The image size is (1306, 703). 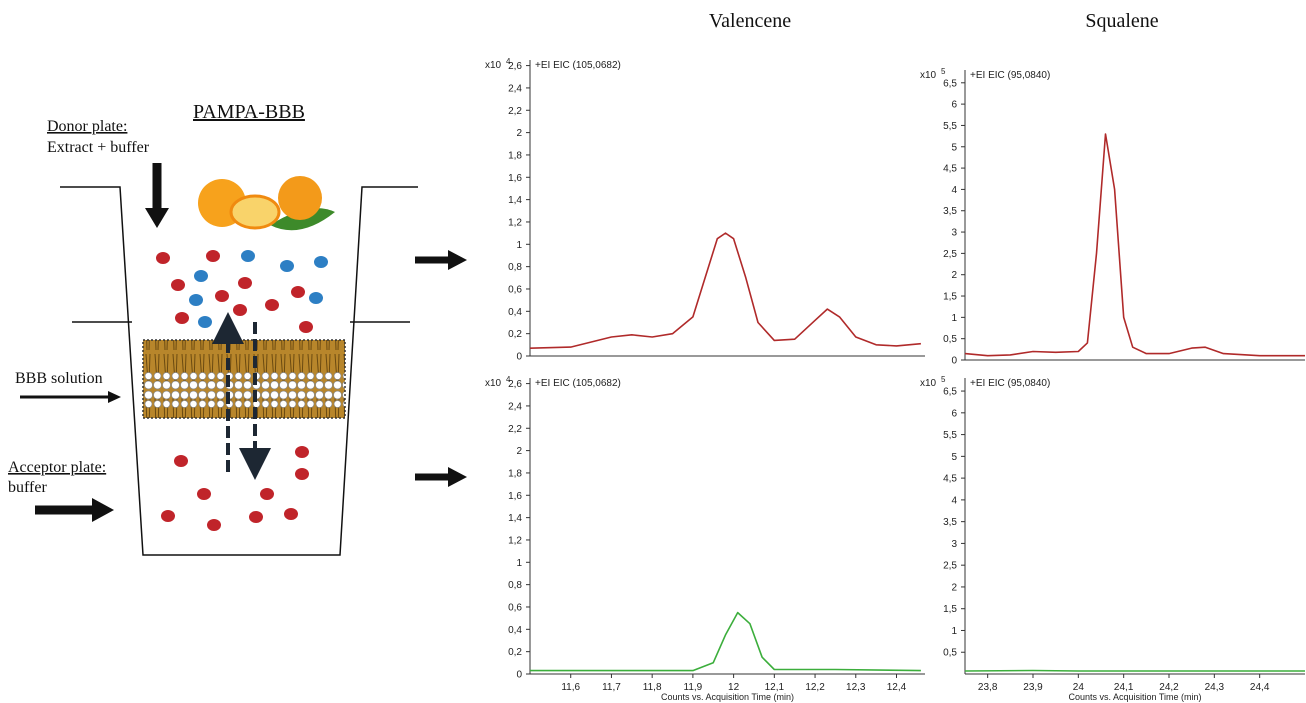 I want to click on x-axis-label: Counts vs. Acquisition Time (min), so click(x=727, y=697).